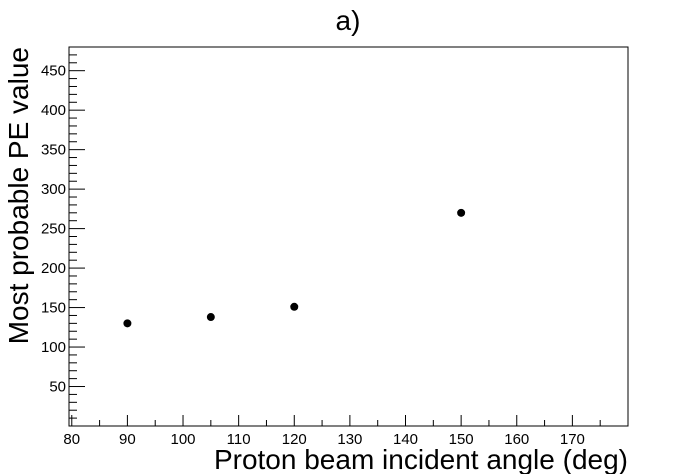  I want to click on y-tick-label: 200, so click(53, 268).